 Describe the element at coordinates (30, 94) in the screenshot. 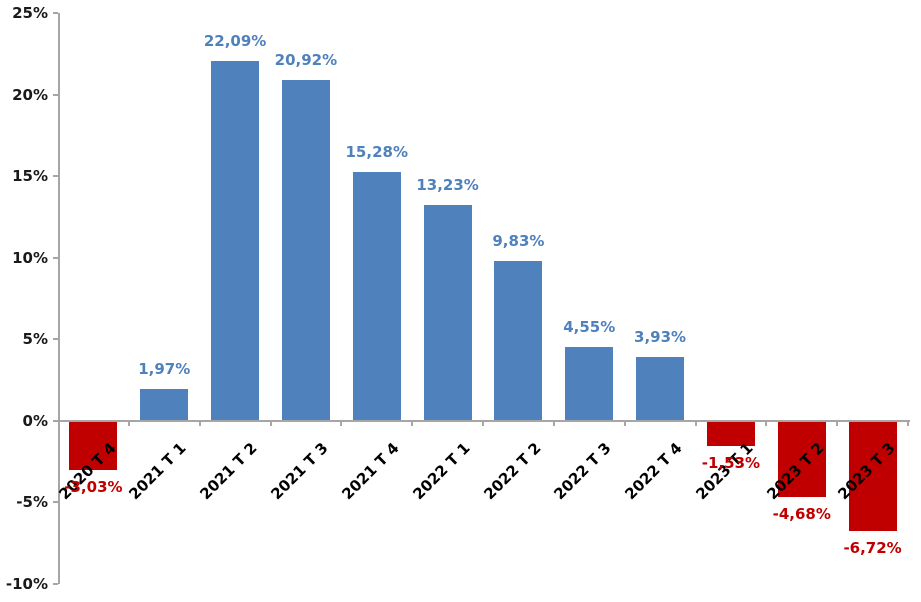

I see `y-tick-label: 20%` at that location.